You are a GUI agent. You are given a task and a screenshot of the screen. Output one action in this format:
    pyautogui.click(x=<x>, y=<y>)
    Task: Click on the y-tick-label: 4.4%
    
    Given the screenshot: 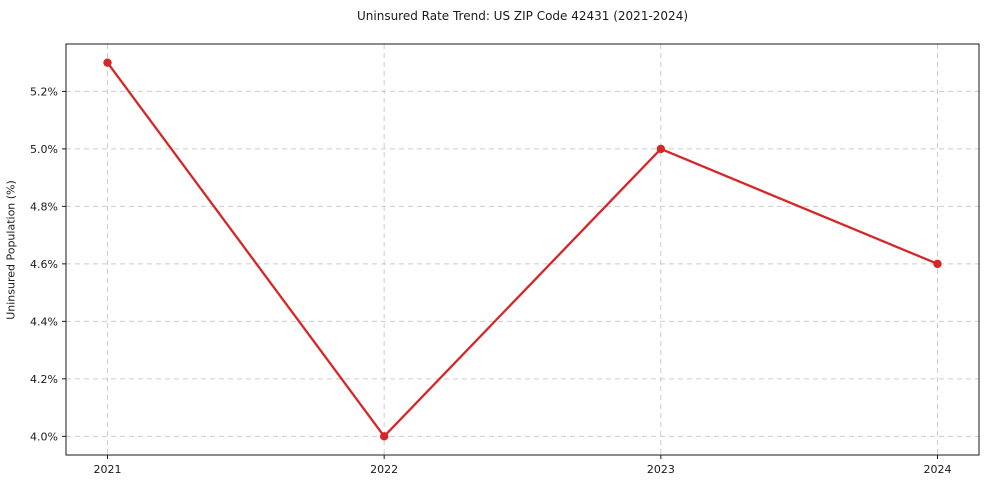 What is the action you would take?
    pyautogui.click(x=44, y=321)
    